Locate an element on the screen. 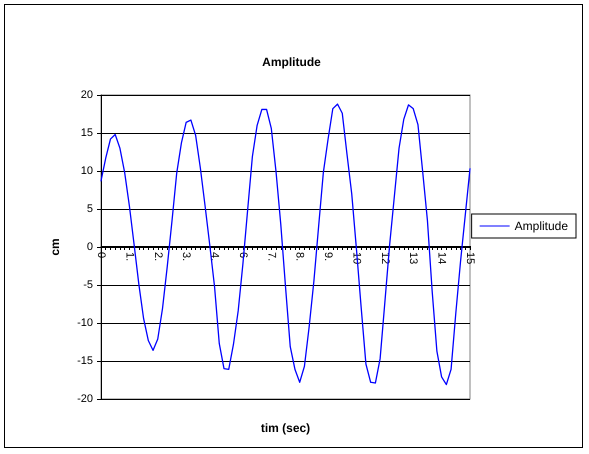 Image resolution: width=589 pixels, height=454 pixels. x-tick-label: 13 is located at coordinates (413, 258).